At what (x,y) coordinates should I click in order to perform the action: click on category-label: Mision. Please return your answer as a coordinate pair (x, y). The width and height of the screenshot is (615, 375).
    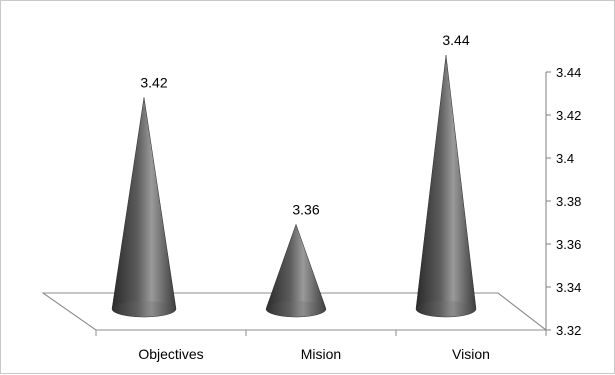
    Looking at the image, I should click on (321, 354).